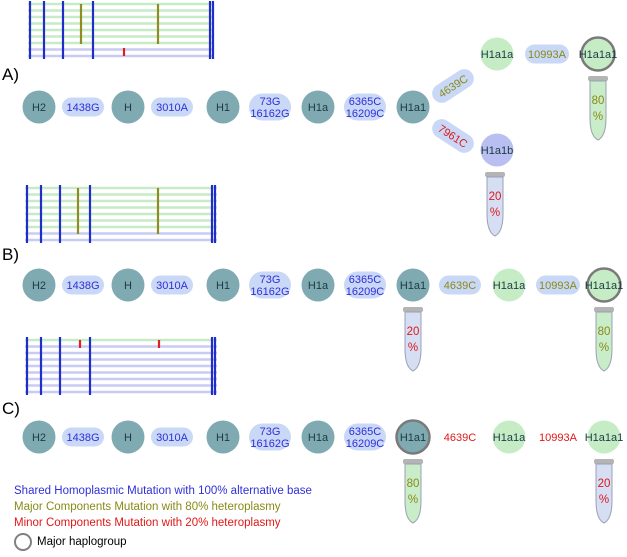 The image size is (627, 557). Describe the element at coordinates (121, 366) in the screenshot. I see `alignment-block-c` at that location.